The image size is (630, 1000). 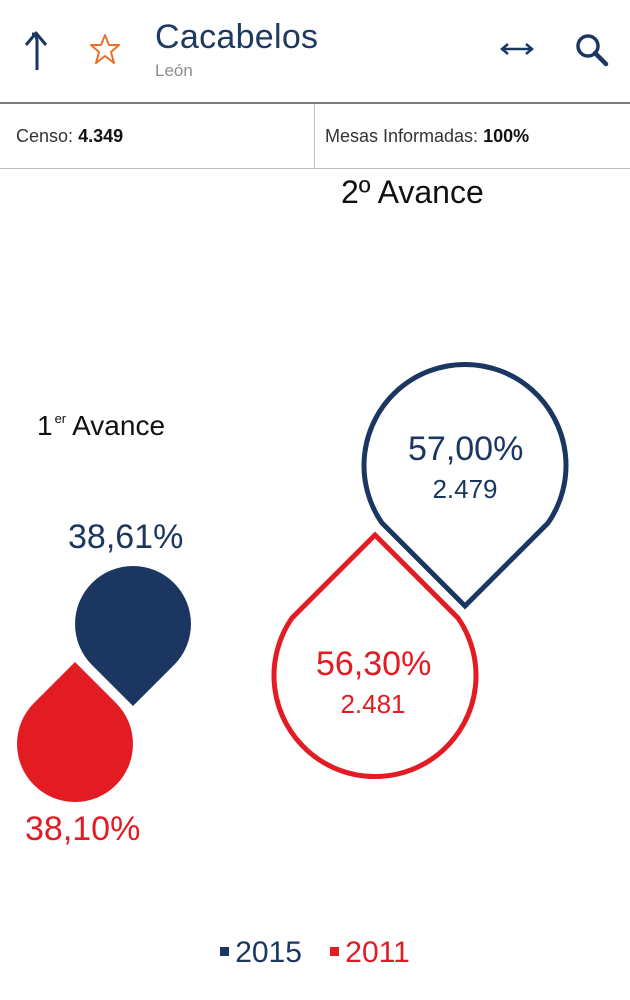 I want to click on drop-avance1-2011, so click(x=75, y=732).